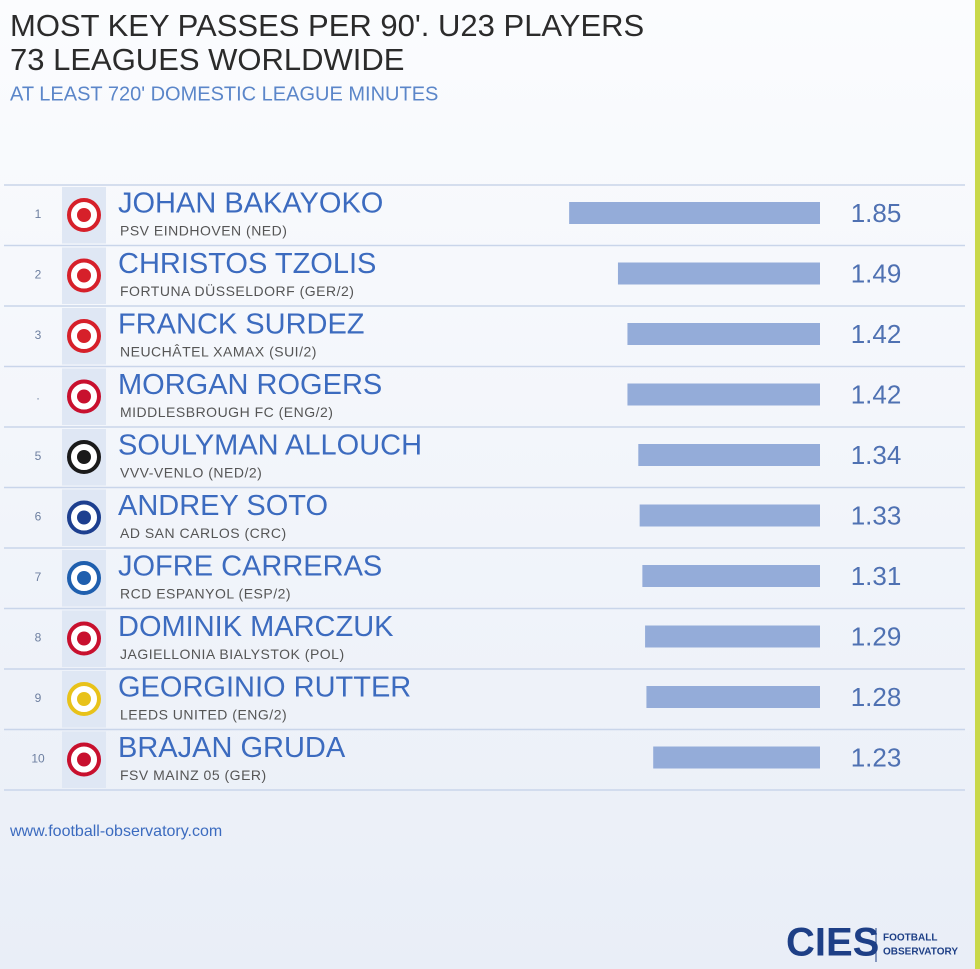  I want to click on logo-line: FOOTBALL, so click(910, 938).